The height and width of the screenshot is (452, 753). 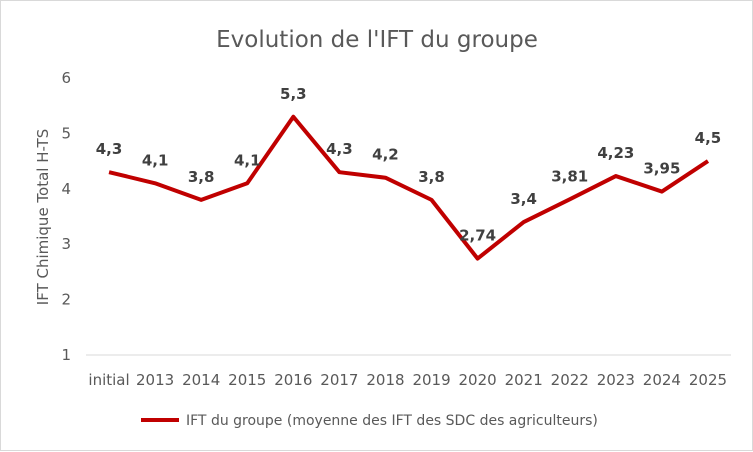 What do you see at coordinates (708, 138) in the screenshot?
I see `data-label: 4,5` at bounding box center [708, 138].